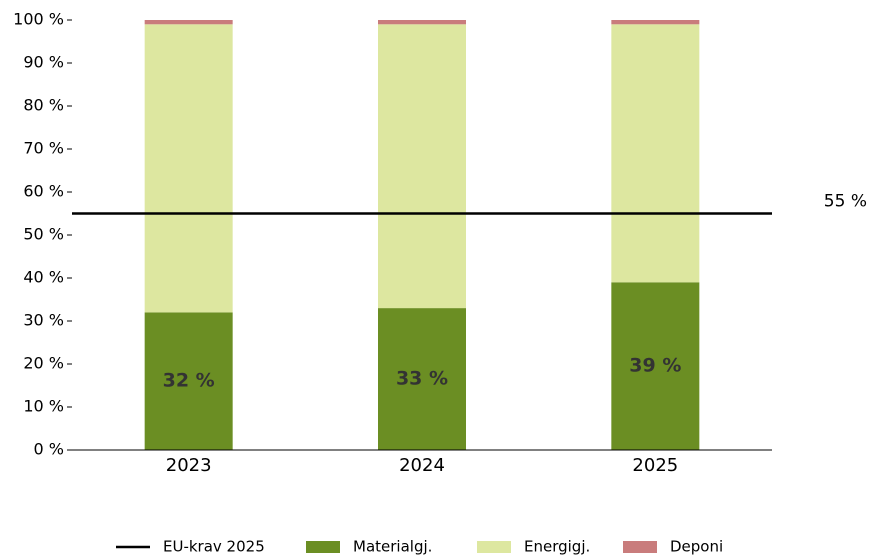  Describe the element at coordinates (845, 202) in the screenshot. I see `reference-label: 55 %` at that location.